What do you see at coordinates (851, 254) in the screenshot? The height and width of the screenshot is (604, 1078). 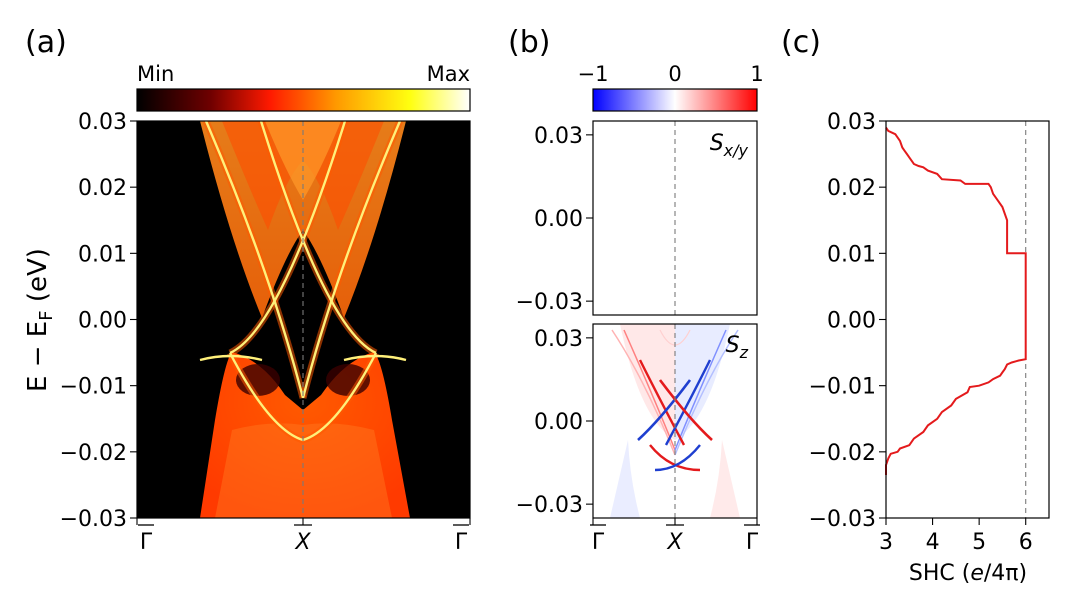 I see `panel-c-ytick-label: 0.01` at bounding box center [851, 254].